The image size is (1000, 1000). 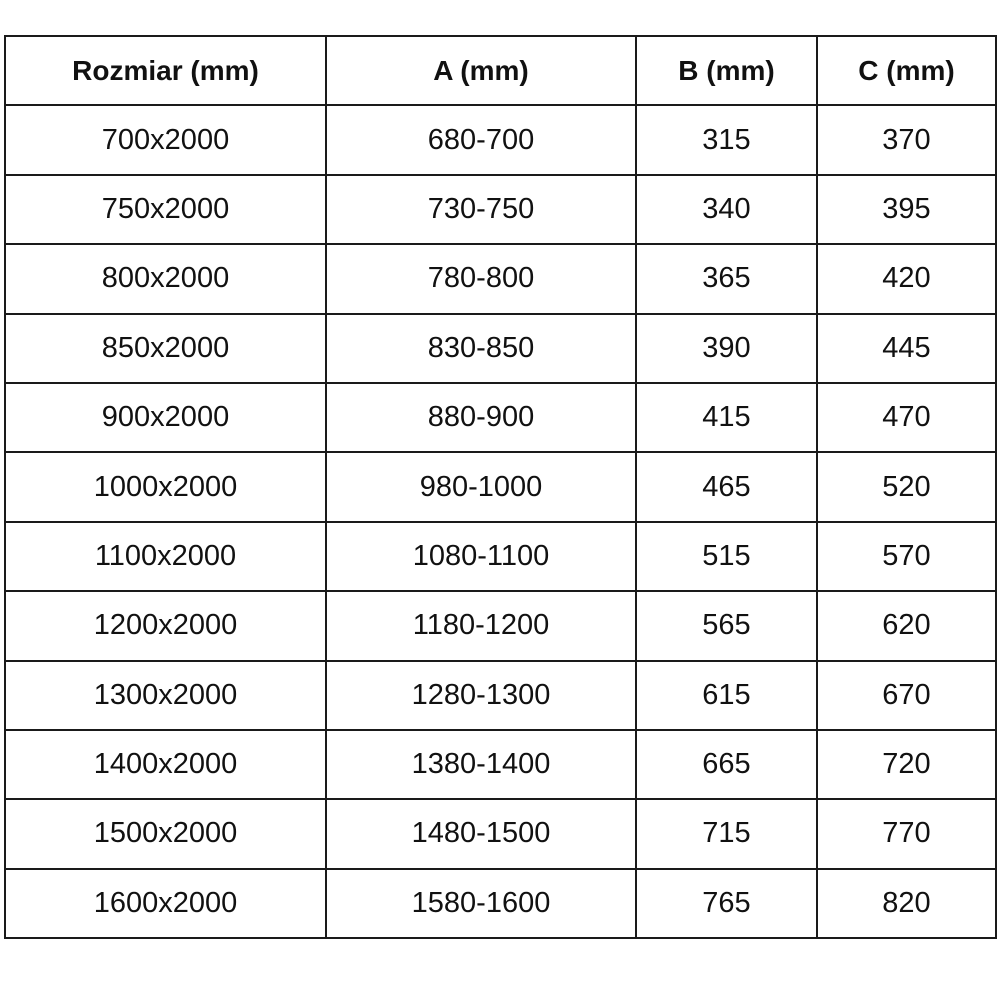 I want to click on table-row: 900x2000 880-900 415 470, so click(x=500, y=417).